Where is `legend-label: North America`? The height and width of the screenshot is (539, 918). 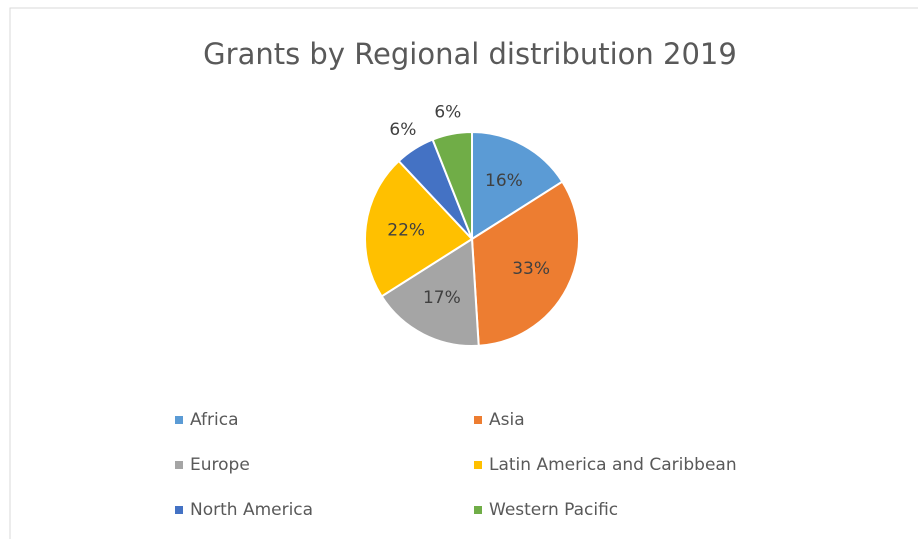 legend-label: North America is located at coordinates (251, 510).